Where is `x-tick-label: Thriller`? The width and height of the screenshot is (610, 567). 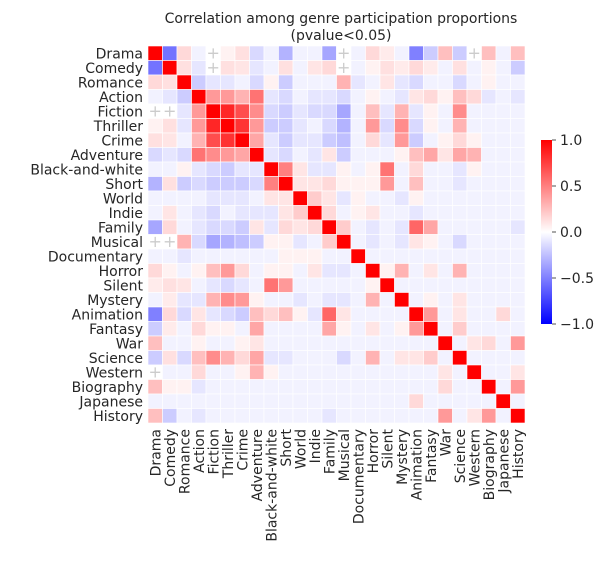 x-tick-label: Thriller is located at coordinates (229, 454).